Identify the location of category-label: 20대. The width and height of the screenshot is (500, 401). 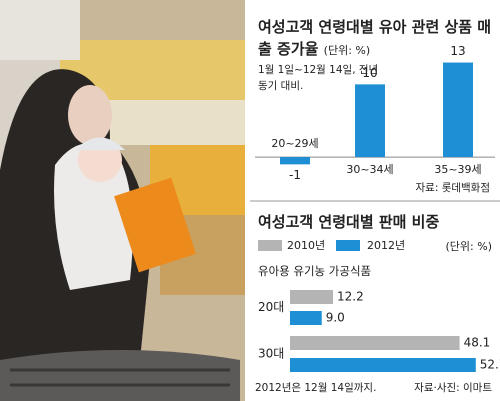
(271, 307).